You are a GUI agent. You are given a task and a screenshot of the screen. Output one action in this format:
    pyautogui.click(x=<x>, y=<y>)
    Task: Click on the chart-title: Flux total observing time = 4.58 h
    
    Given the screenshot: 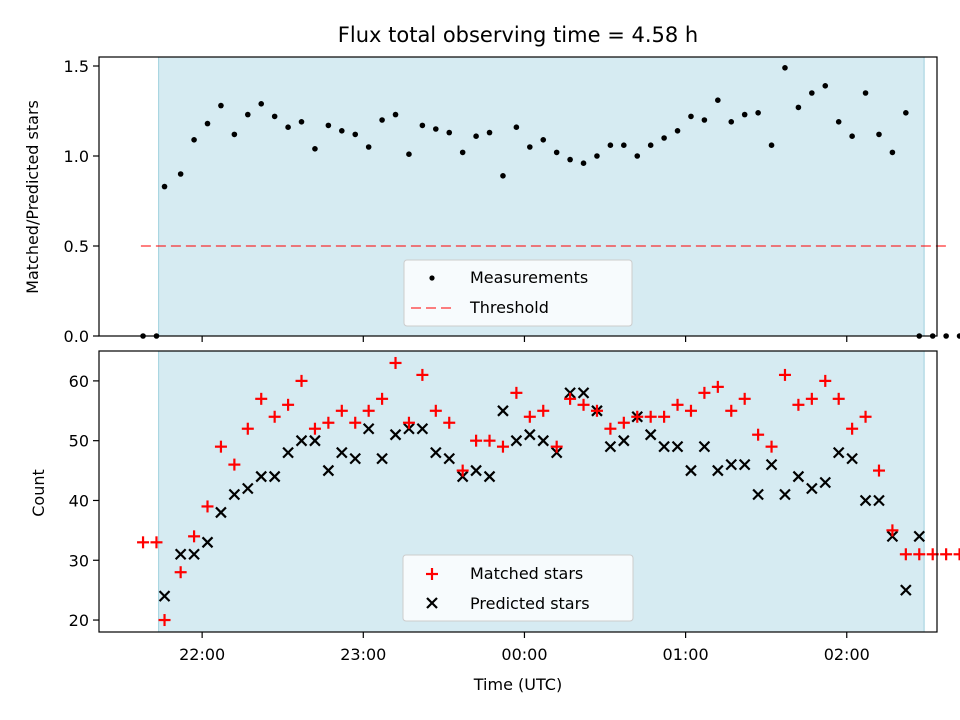 What is the action you would take?
    pyautogui.click(x=518, y=35)
    